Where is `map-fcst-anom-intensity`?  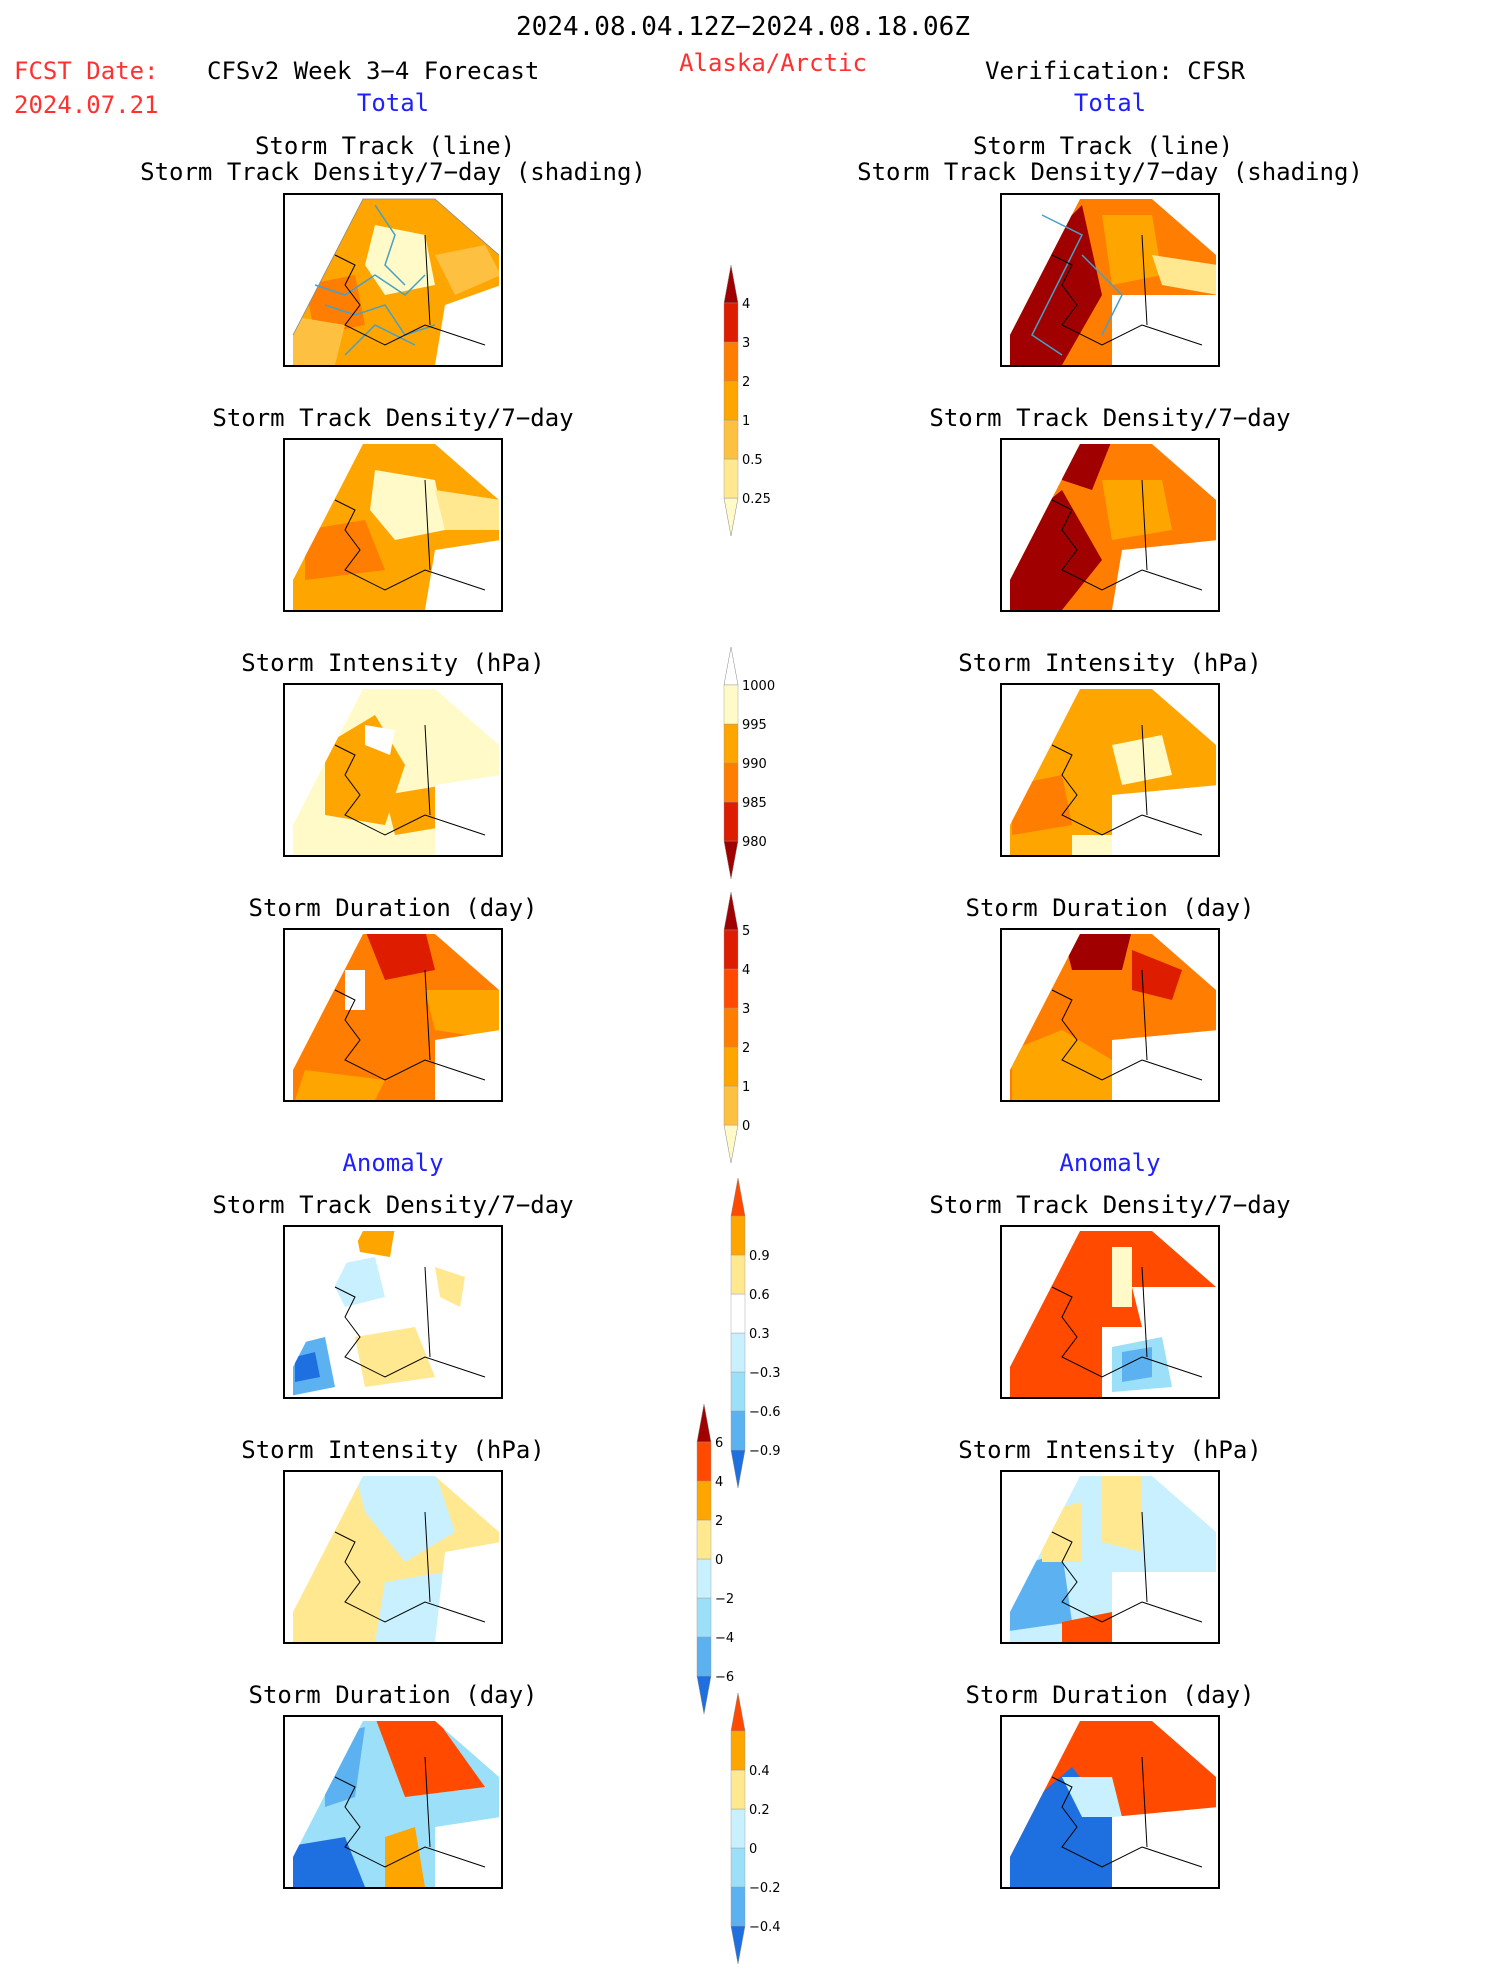
map-fcst-anom-intensity is located at coordinates (393, 1557).